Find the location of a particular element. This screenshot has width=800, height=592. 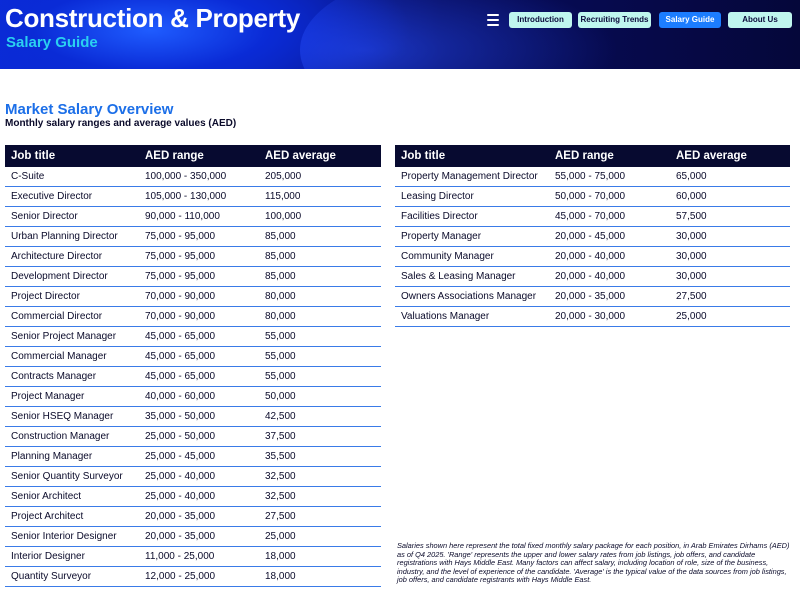

table-row: Community Manager 20,000 - 40,000 30,000 is located at coordinates (592, 256).